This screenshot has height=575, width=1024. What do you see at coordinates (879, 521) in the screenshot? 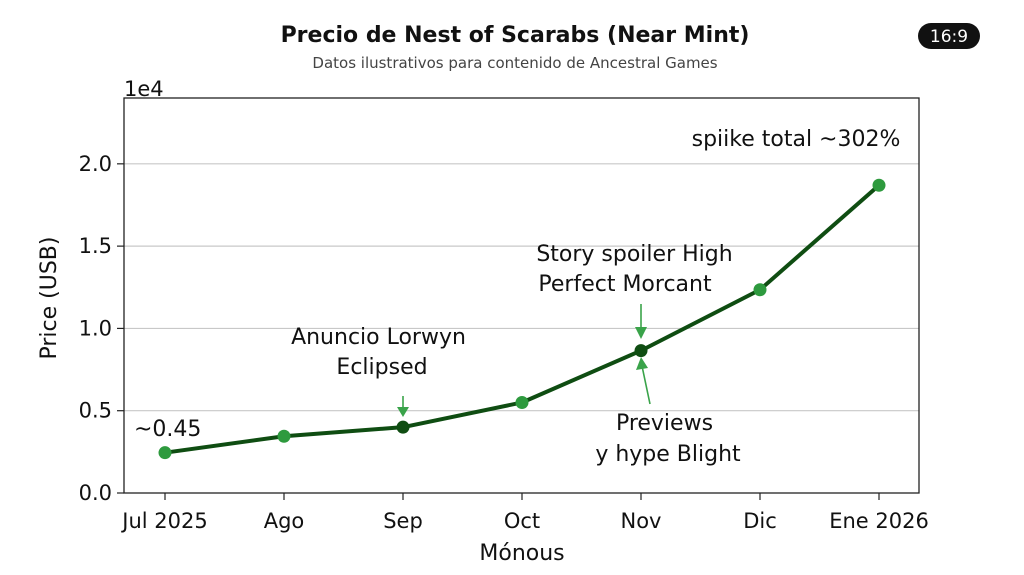
I see `x-tick-label: Ene 2026` at bounding box center [879, 521].